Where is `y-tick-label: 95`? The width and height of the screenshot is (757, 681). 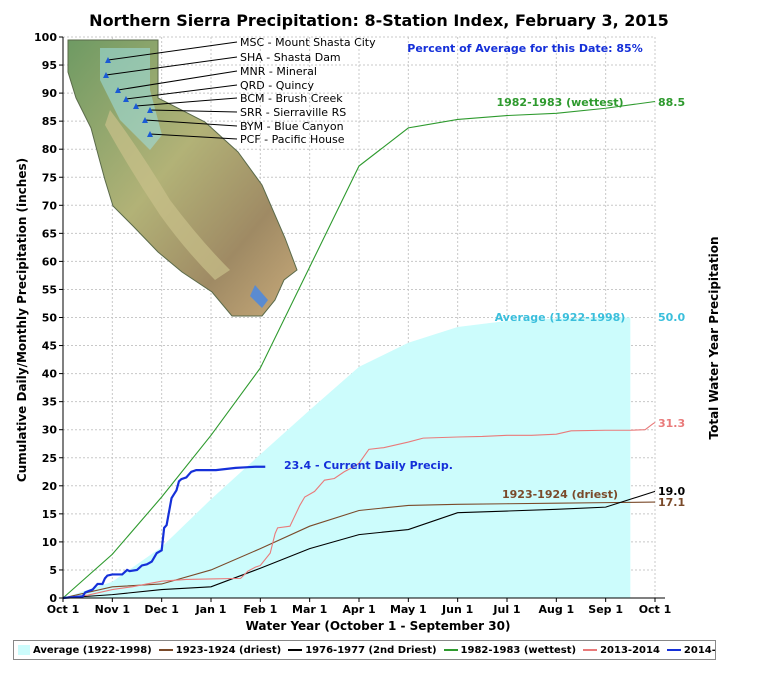
y-tick-label: 95 is located at coordinates (49, 65).